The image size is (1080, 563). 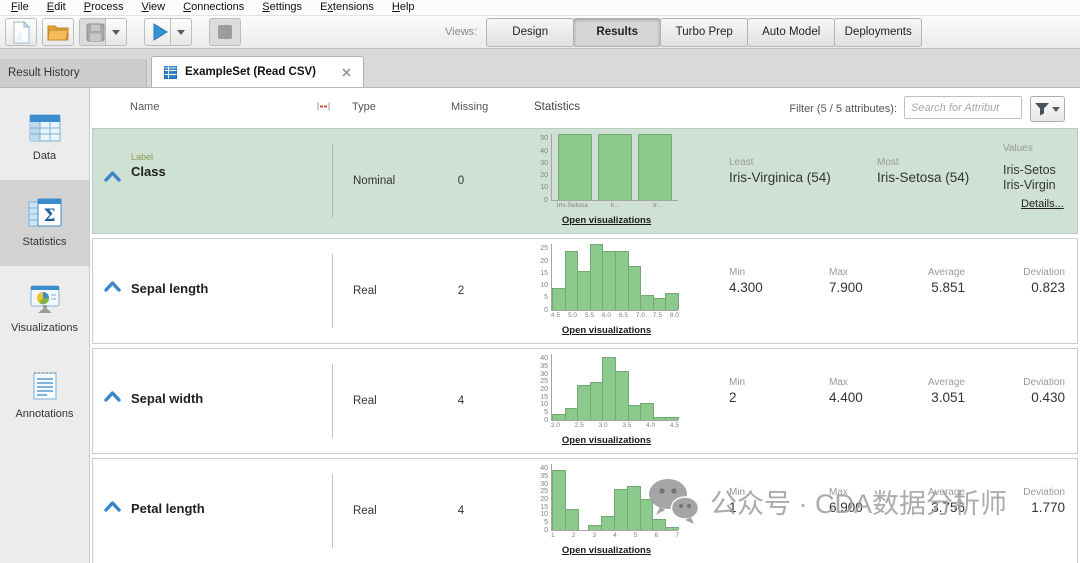 What do you see at coordinates (170, 72) in the screenshot?
I see `table-icon` at bounding box center [170, 72].